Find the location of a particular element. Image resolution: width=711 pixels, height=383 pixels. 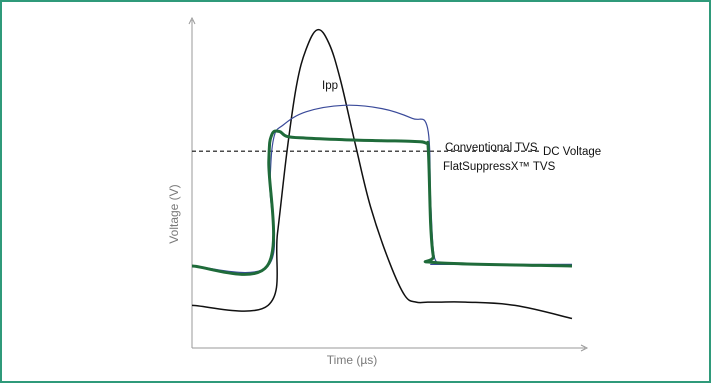

series-label-conventional-tvs: Conventional TVS is located at coordinates (491, 148).